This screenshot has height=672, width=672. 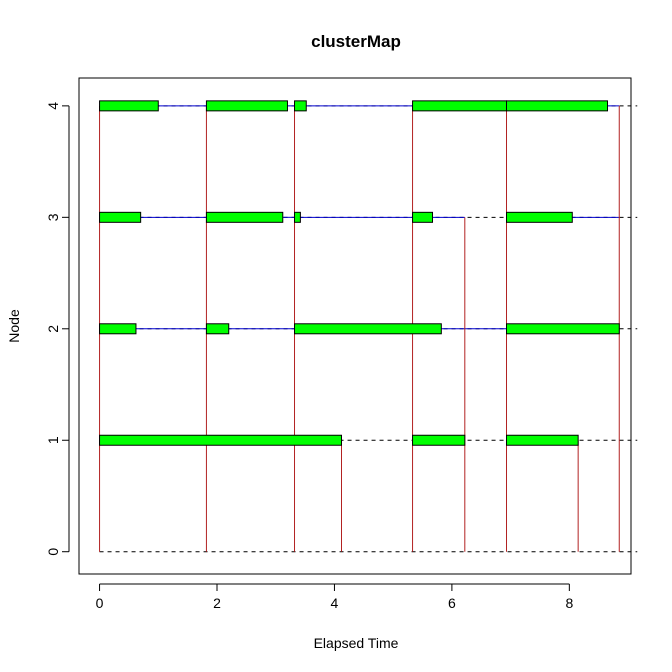 What do you see at coordinates (356, 643) in the screenshot?
I see `x-axis-label: Elapsed Time` at bounding box center [356, 643].